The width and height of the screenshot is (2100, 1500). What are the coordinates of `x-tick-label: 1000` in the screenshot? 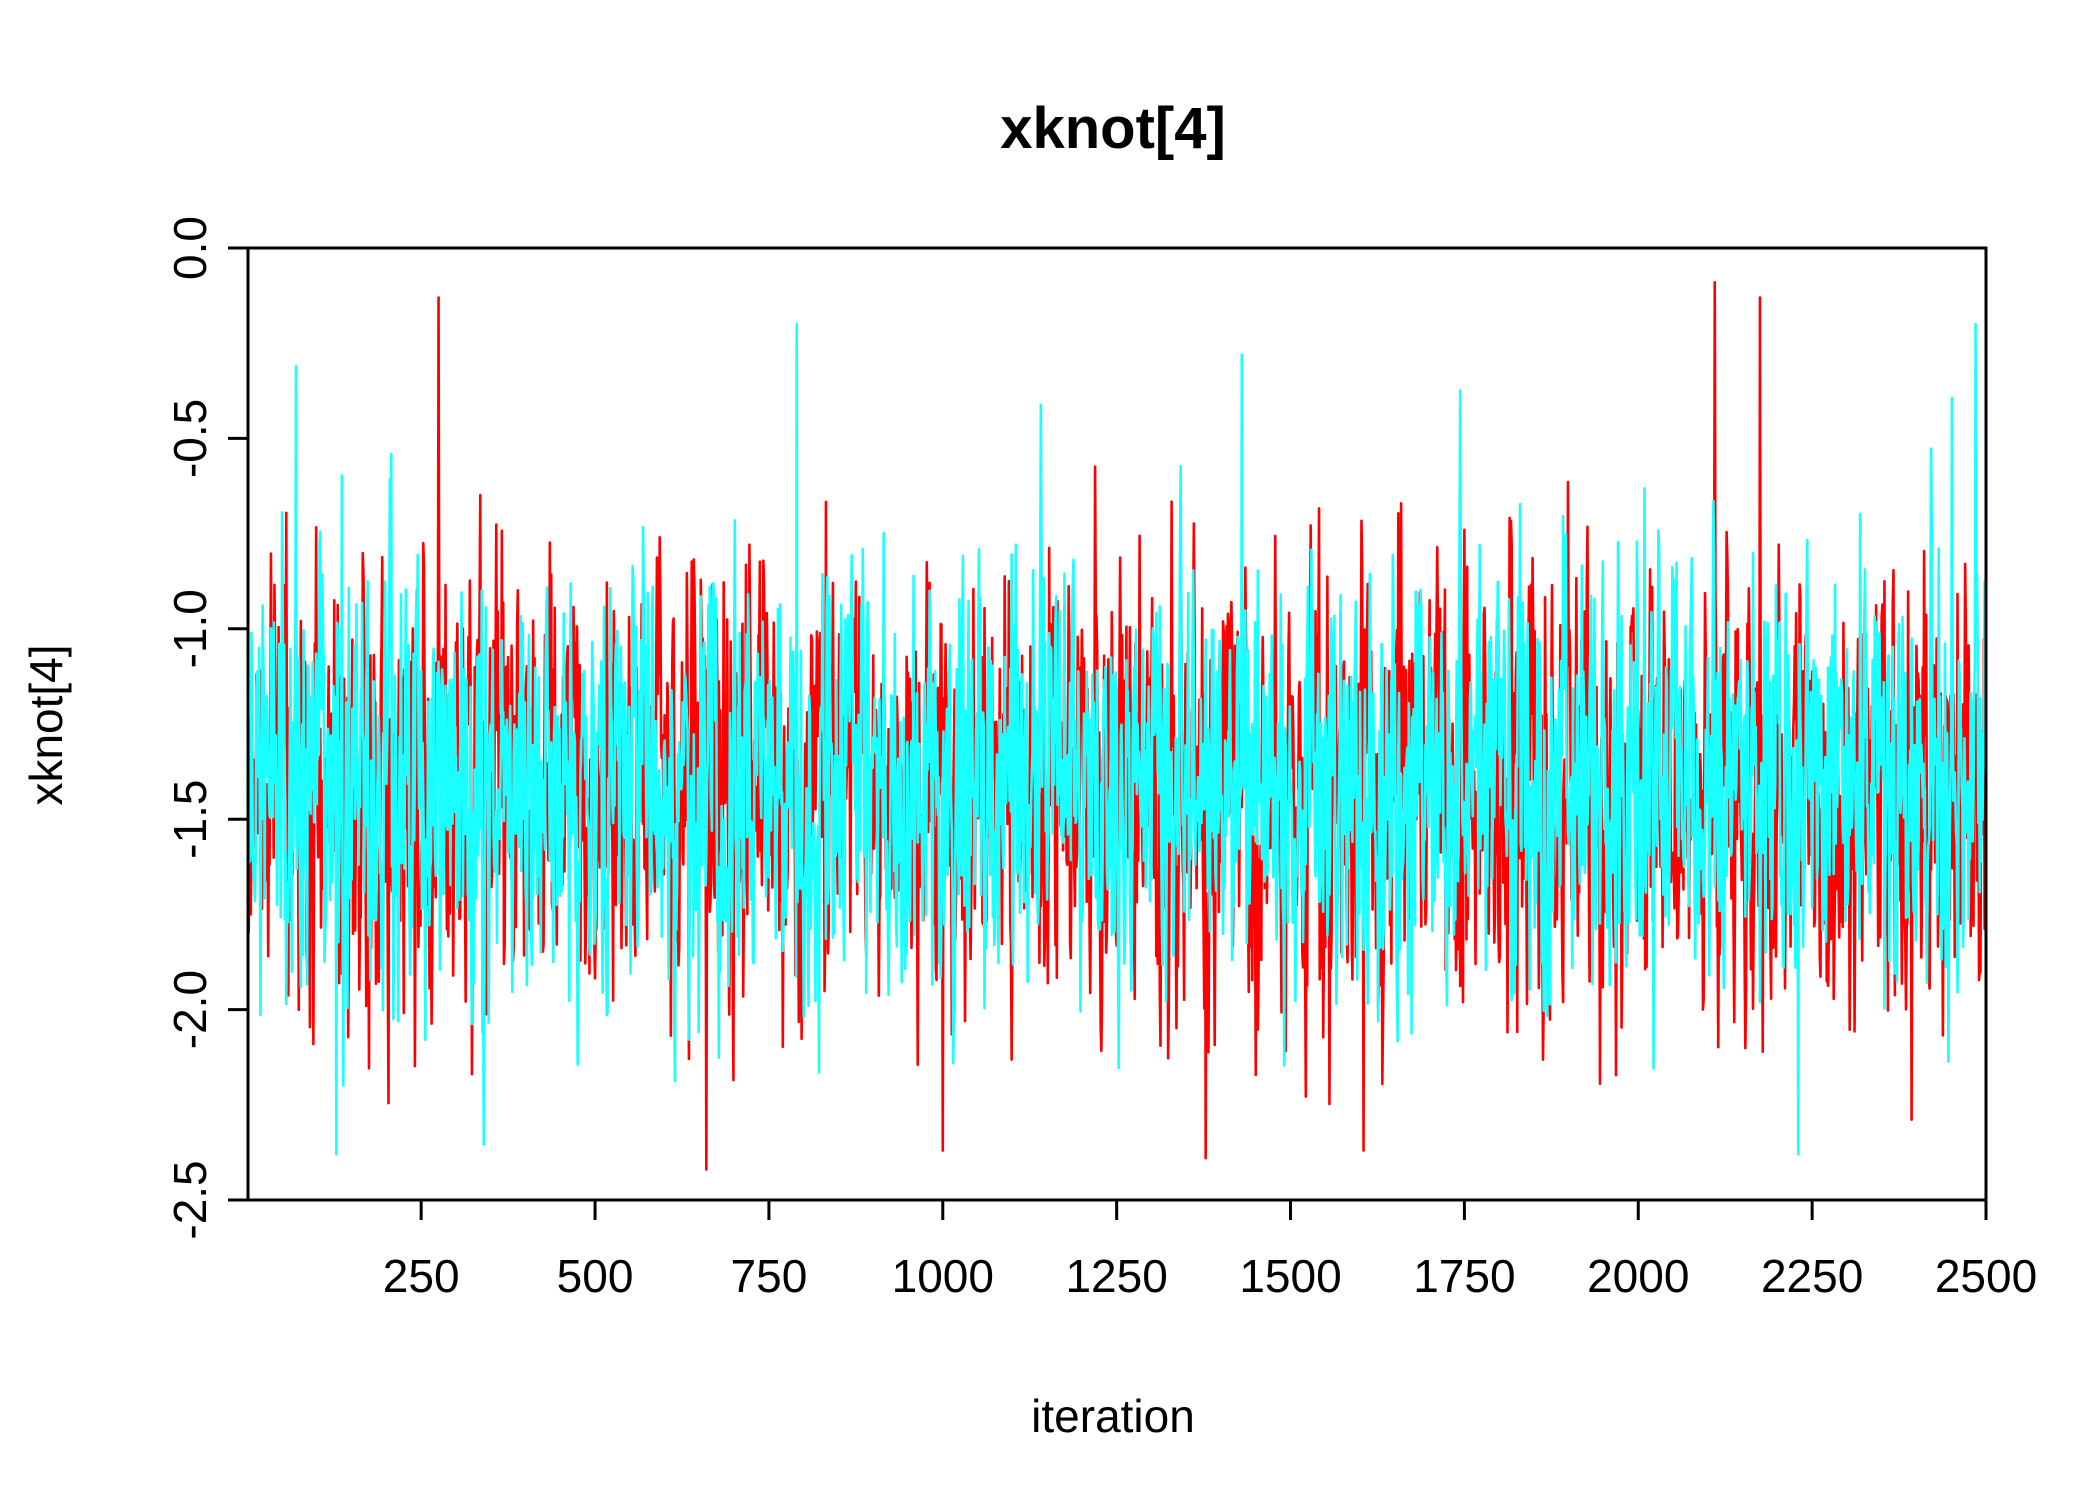 It's located at (943, 1276).